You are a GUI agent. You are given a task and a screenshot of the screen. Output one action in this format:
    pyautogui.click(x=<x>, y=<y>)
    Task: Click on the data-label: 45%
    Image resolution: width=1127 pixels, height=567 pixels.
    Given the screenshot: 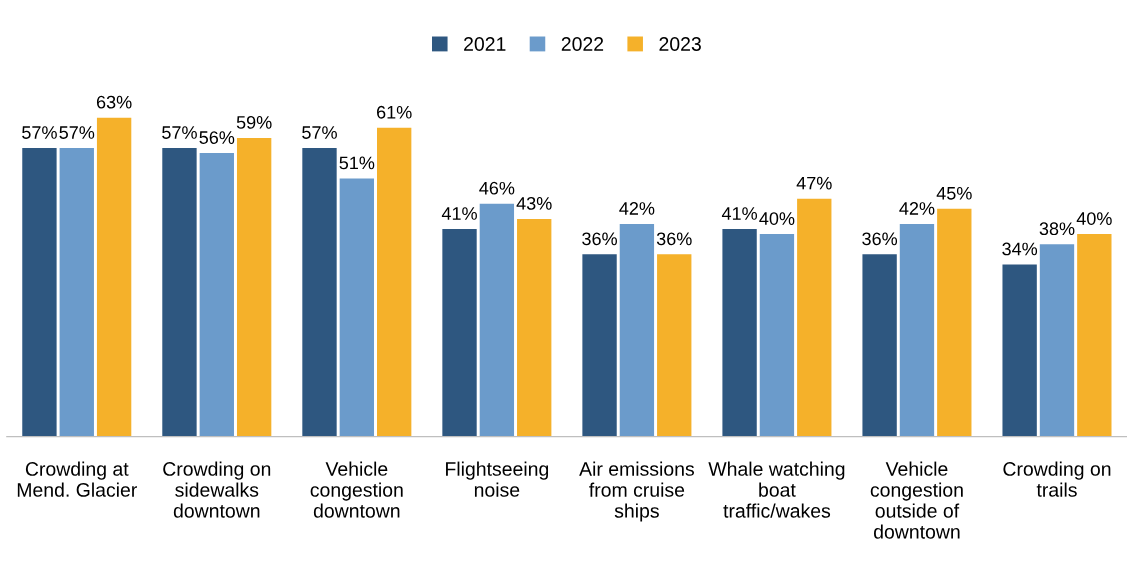 What is the action you would take?
    pyautogui.click(x=954, y=193)
    